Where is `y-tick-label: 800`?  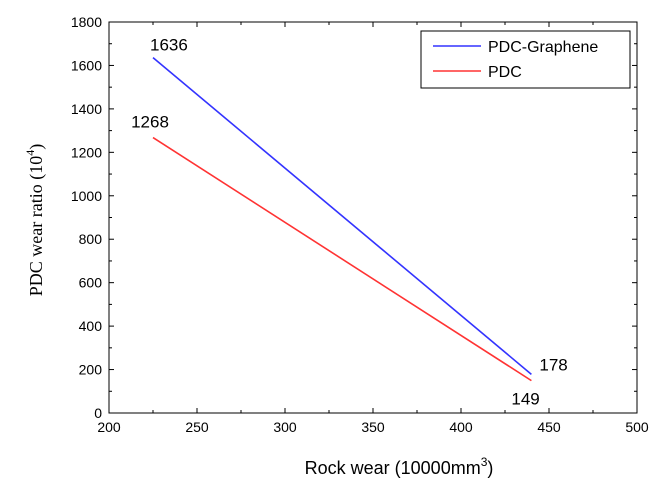
y-tick-label: 800 is located at coordinates (91, 239).